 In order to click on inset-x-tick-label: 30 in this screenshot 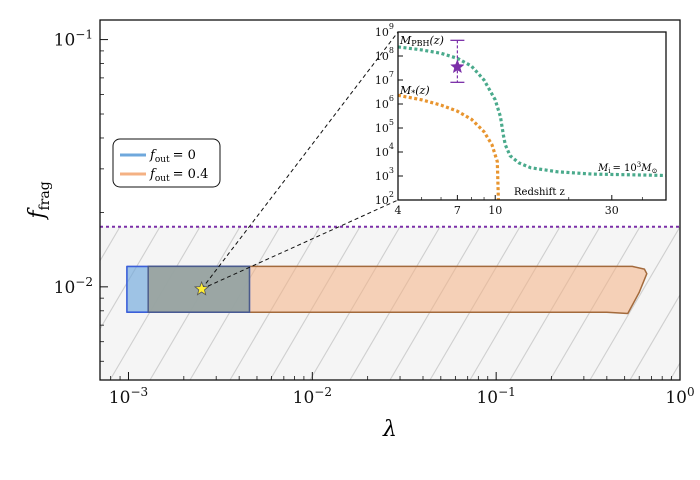, I will do `click(612, 210)`.